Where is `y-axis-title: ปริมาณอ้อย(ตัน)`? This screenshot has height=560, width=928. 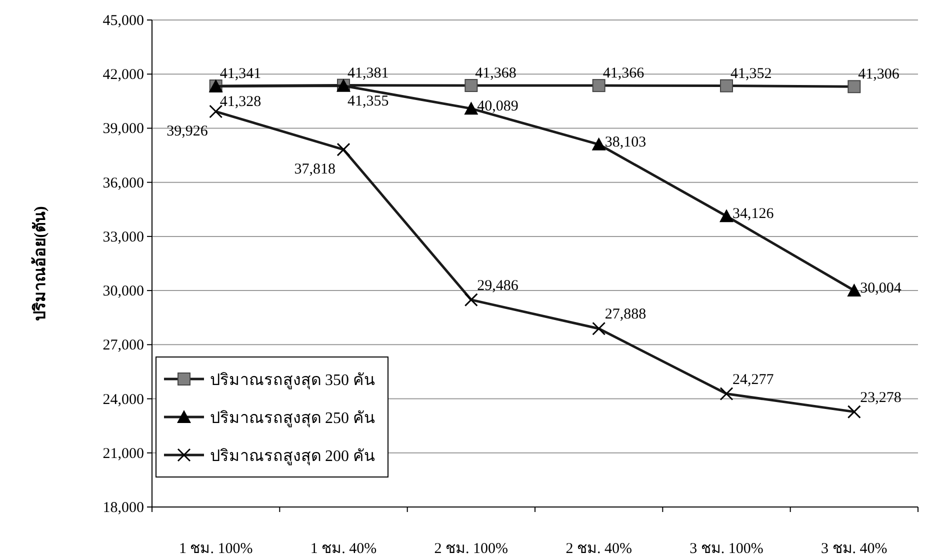 y-axis-title: ปริมาณอ้อย(ตัน) is located at coordinates (40, 263).